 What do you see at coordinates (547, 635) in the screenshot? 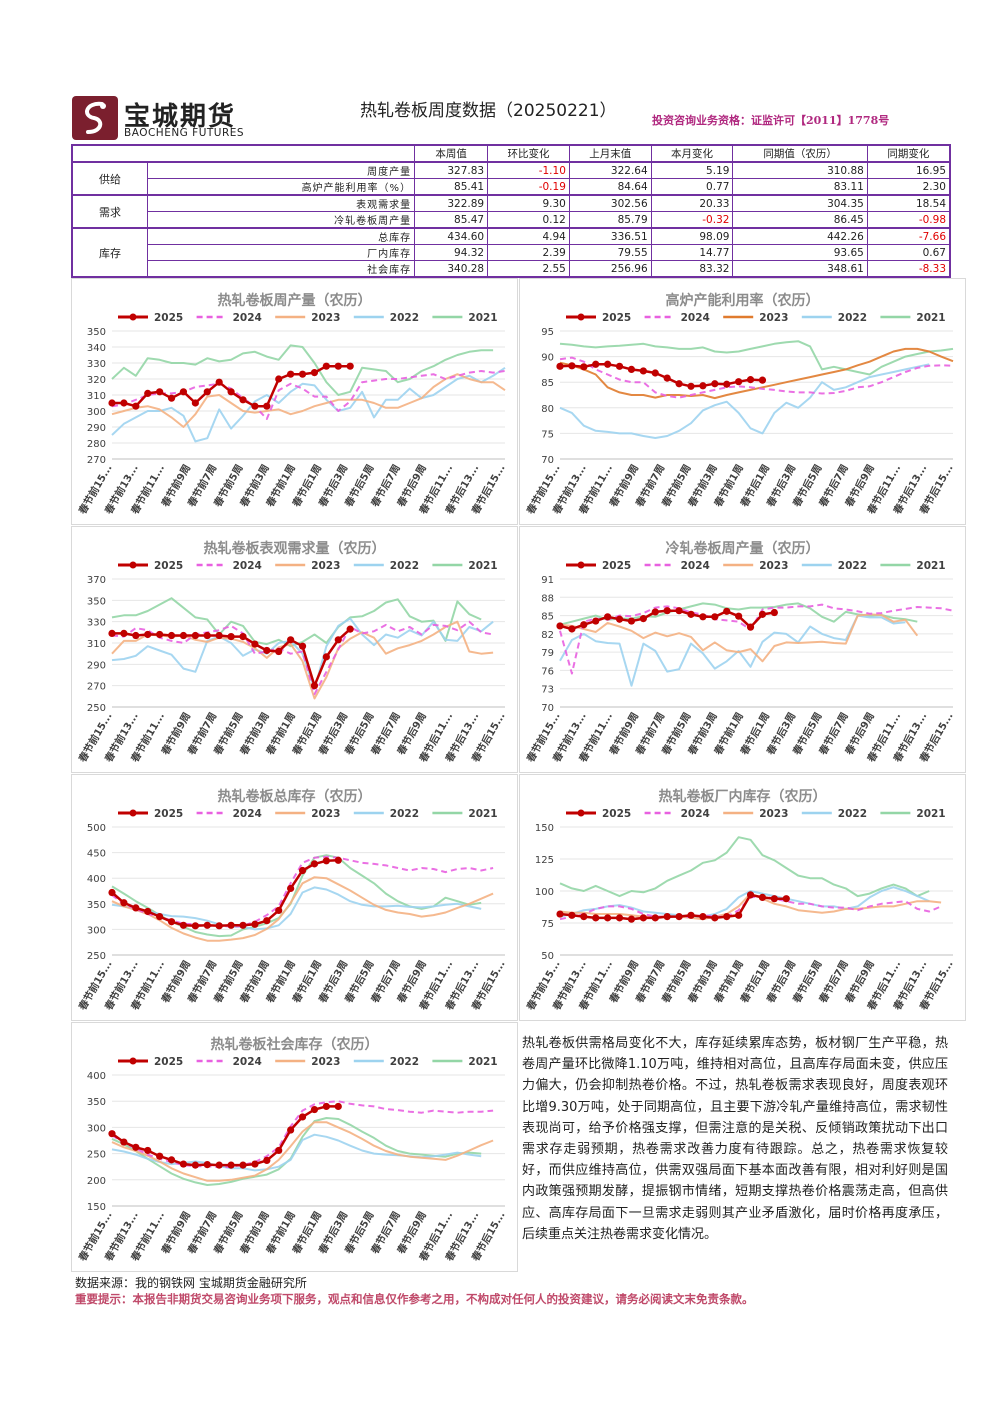
I see `y-tick-label: 82` at bounding box center [547, 635].